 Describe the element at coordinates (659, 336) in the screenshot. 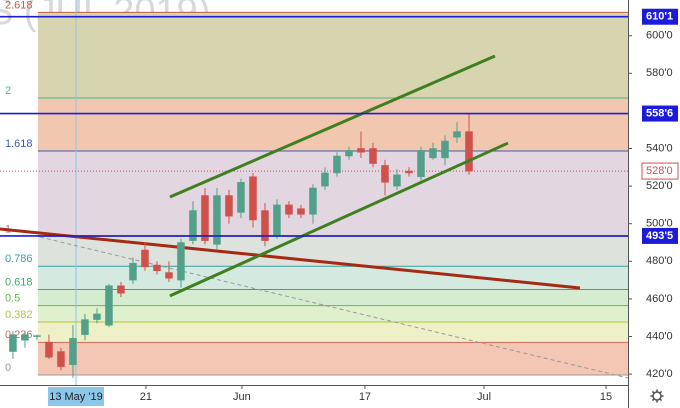

I see `y-tick-label: 440'0` at that location.